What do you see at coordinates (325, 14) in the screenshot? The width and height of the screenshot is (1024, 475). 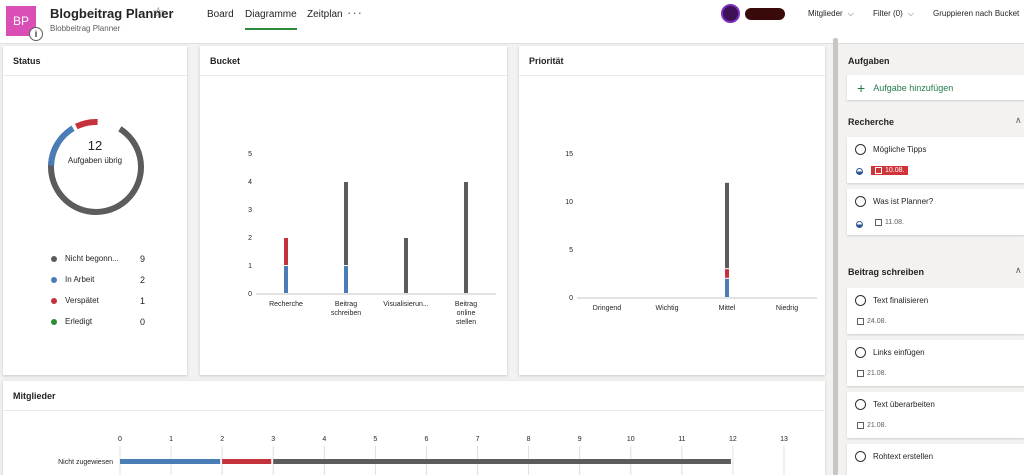 I see `tab-zeitplan: Zeitplan` at bounding box center [325, 14].